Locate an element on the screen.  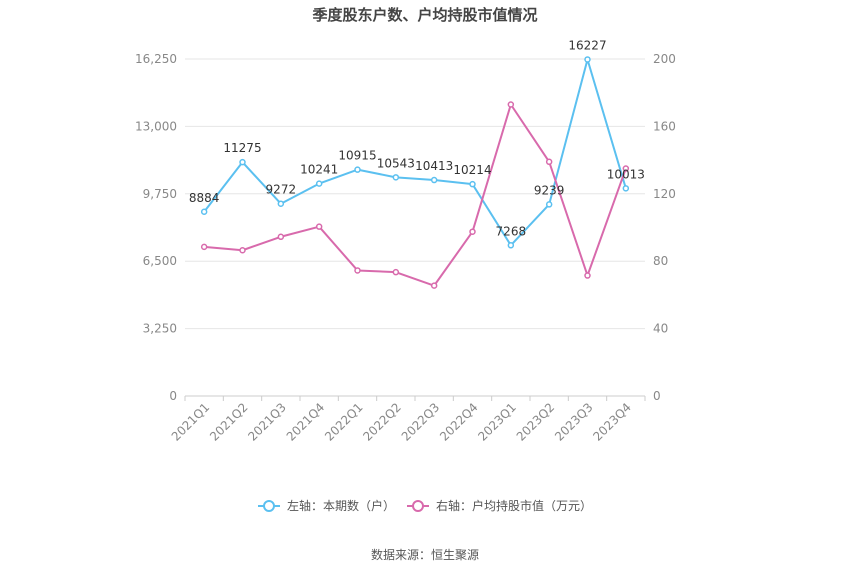
data-label: 10013 is located at coordinates (626, 174).